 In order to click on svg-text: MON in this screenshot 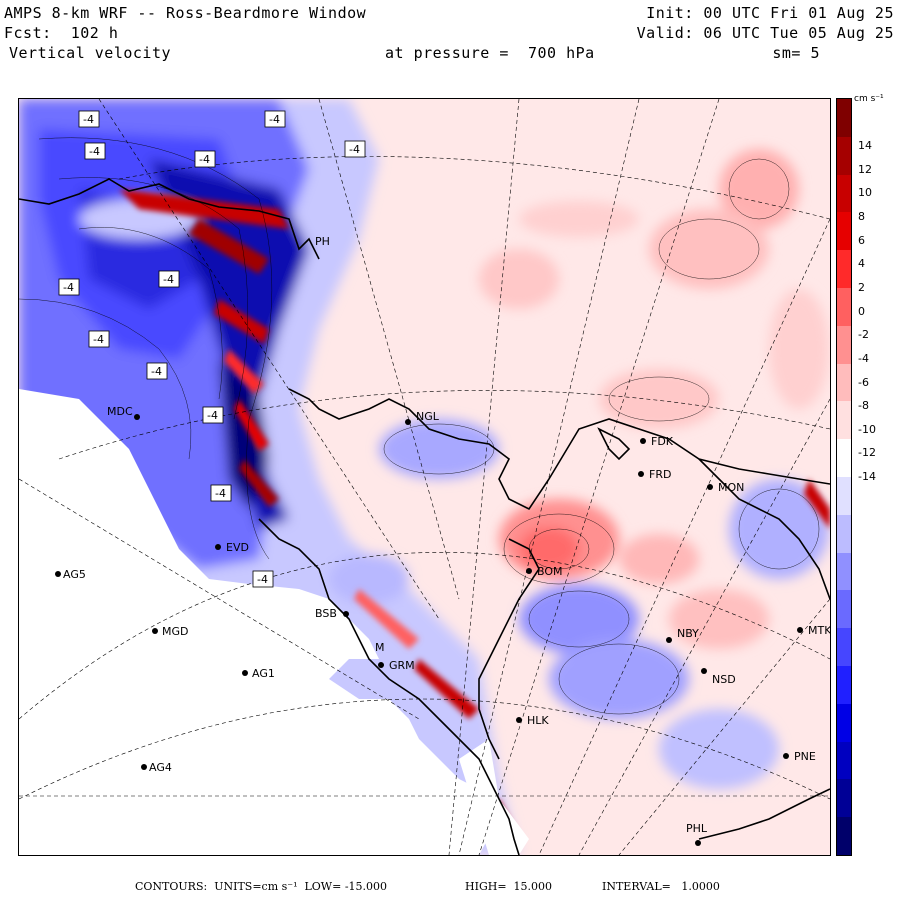, I will do `click(731, 487)`.